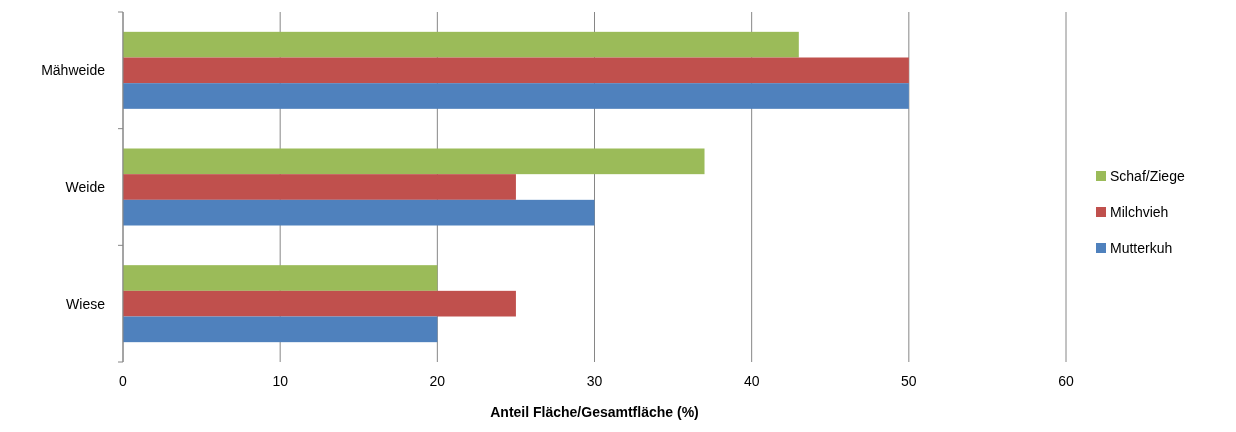 Image resolution: width=1236 pixels, height=432 pixels. What do you see at coordinates (437, 381) in the screenshot?
I see `x-tick-label: 20` at bounding box center [437, 381].